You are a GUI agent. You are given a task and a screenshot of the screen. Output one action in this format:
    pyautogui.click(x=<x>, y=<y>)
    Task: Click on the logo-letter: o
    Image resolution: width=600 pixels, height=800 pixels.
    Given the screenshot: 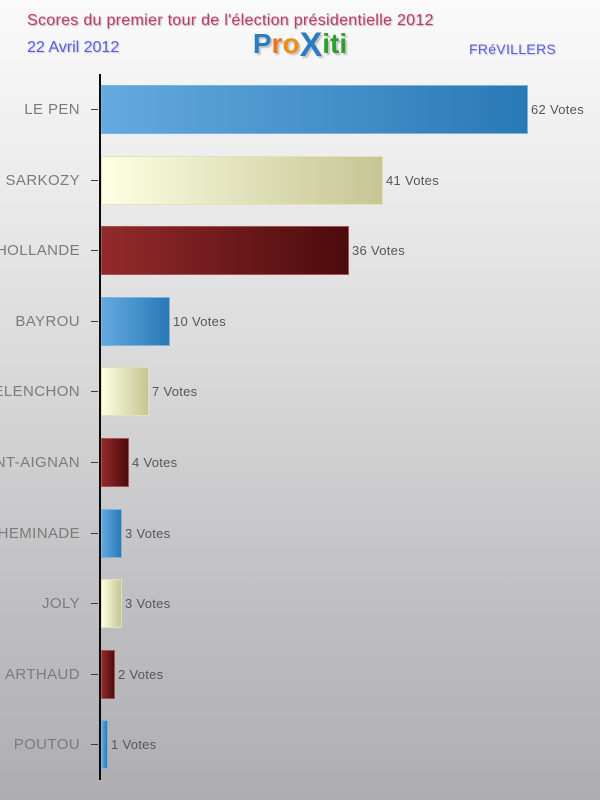 What is the action you would take?
    pyautogui.click(x=291, y=43)
    